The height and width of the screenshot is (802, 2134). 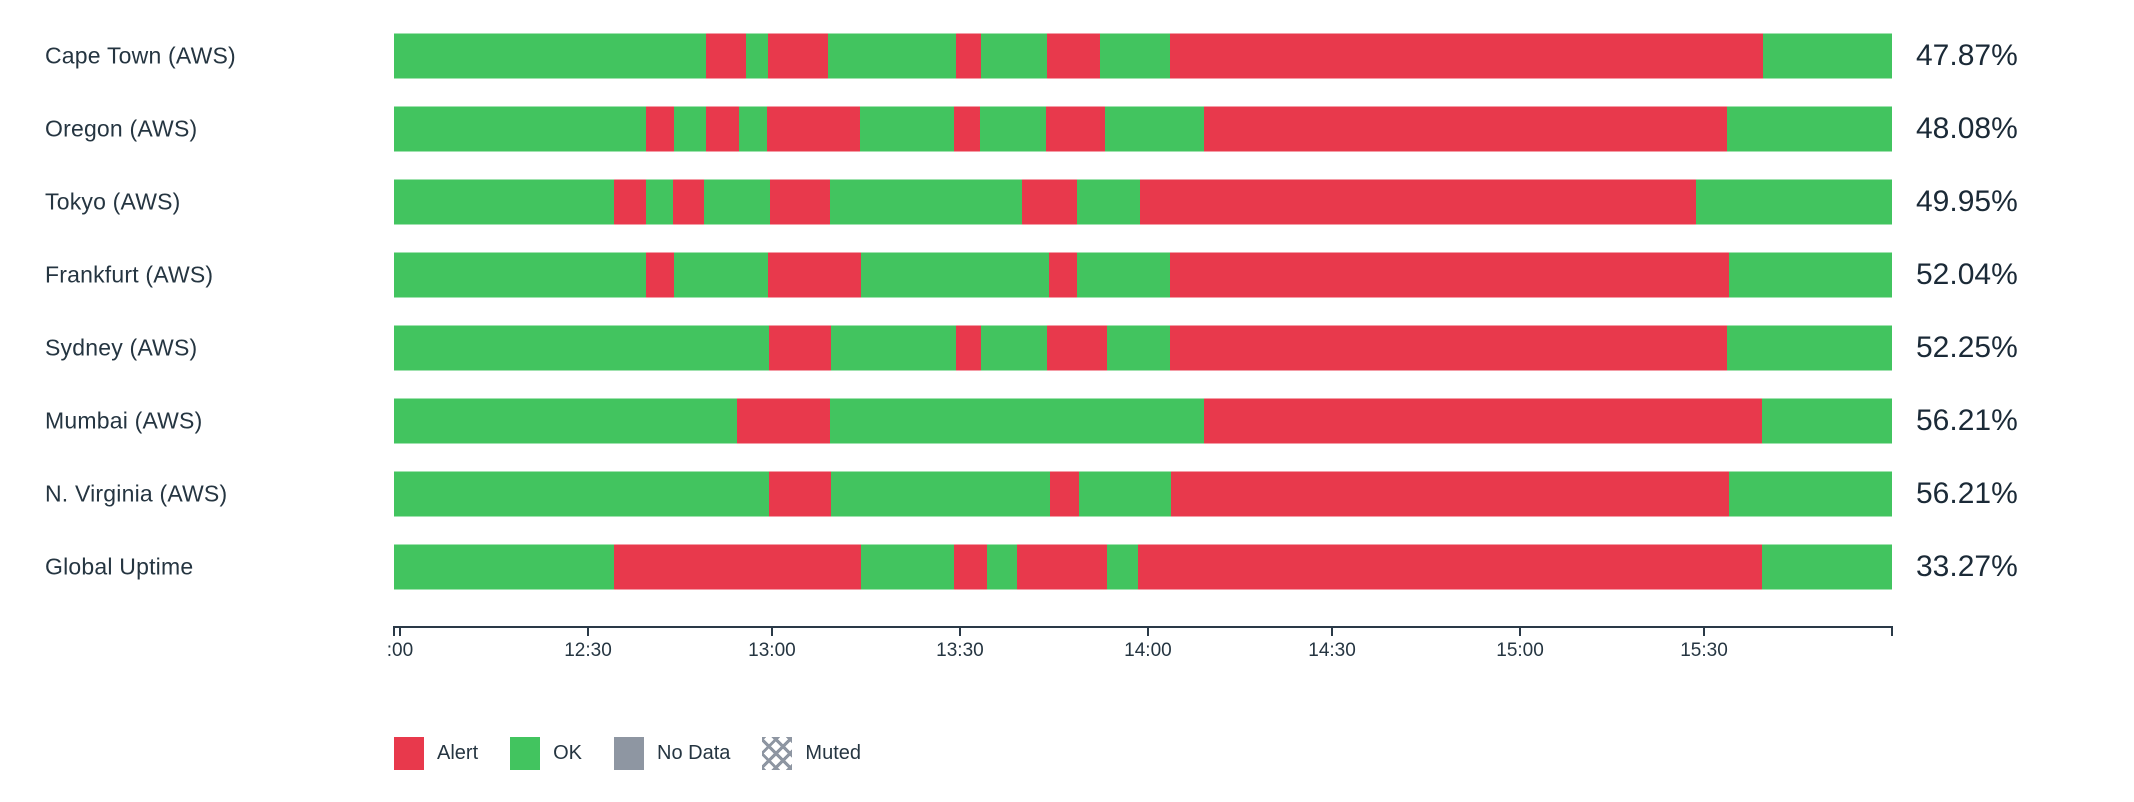 What do you see at coordinates (1967, 55) in the screenshot?
I see `uptime-value: 47.87%` at bounding box center [1967, 55].